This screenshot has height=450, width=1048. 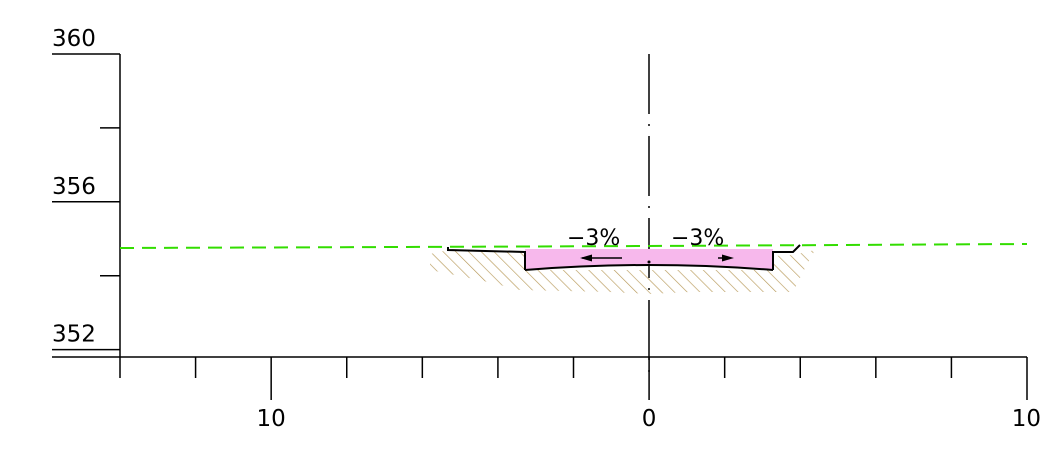 What do you see at coordinates (74, 187) in the screenshot?
I see `y-tick-label: 356` at bounding box center [74, 187].